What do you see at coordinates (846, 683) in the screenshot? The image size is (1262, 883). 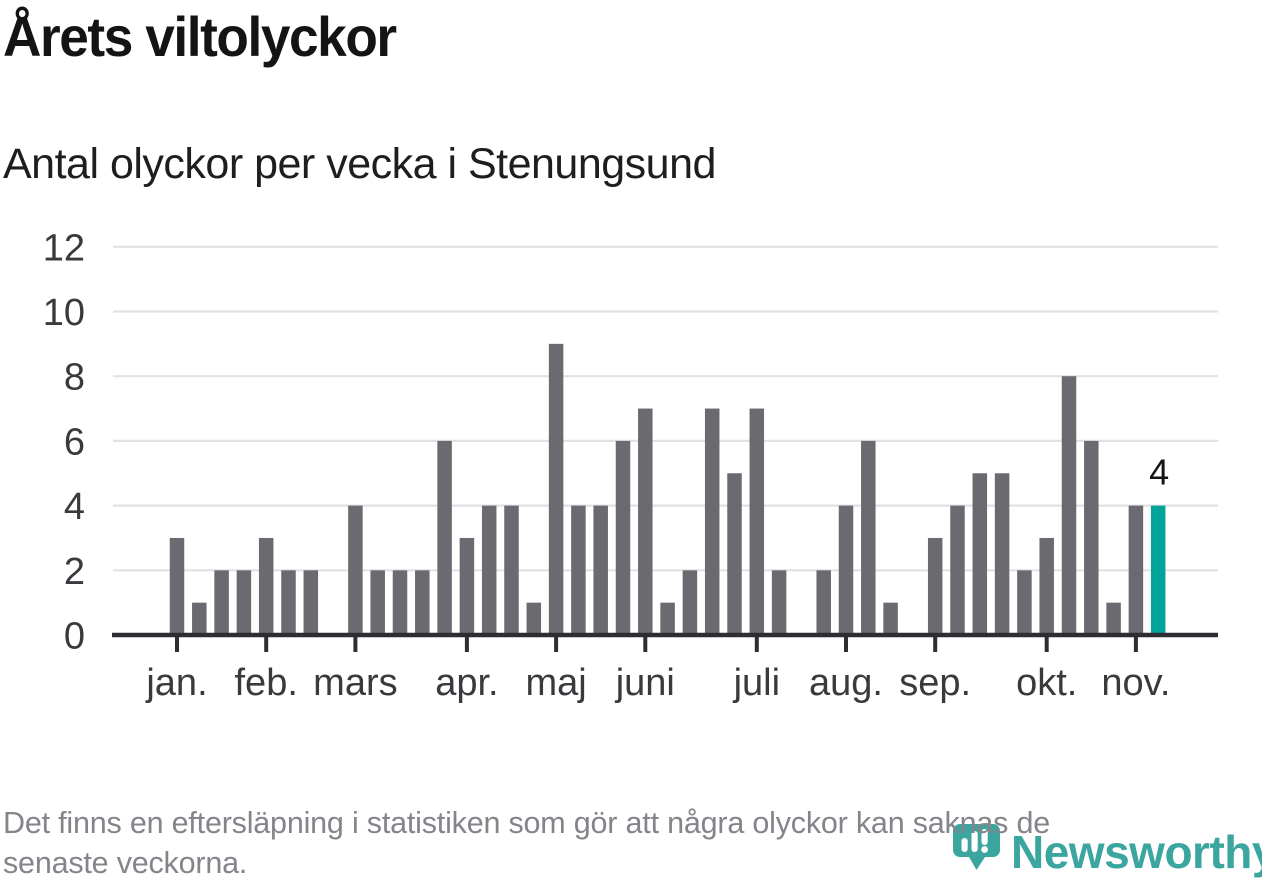 I see `x-axis-label-aug.: aug.` at bounding box center [846, 683].